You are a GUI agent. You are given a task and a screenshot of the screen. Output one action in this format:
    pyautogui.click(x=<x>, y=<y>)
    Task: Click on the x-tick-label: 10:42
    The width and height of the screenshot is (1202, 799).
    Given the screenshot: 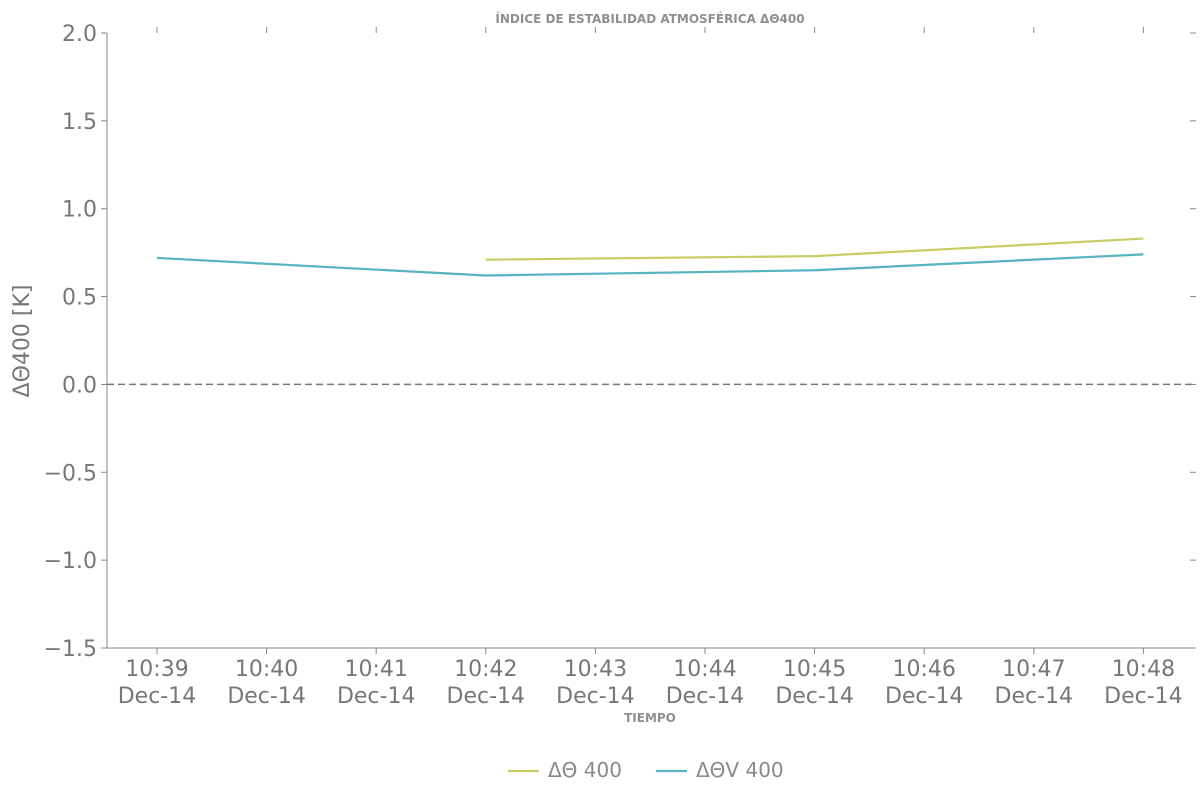 What is the action you would take?
    pyautogui.click(x=485, y=669)
    